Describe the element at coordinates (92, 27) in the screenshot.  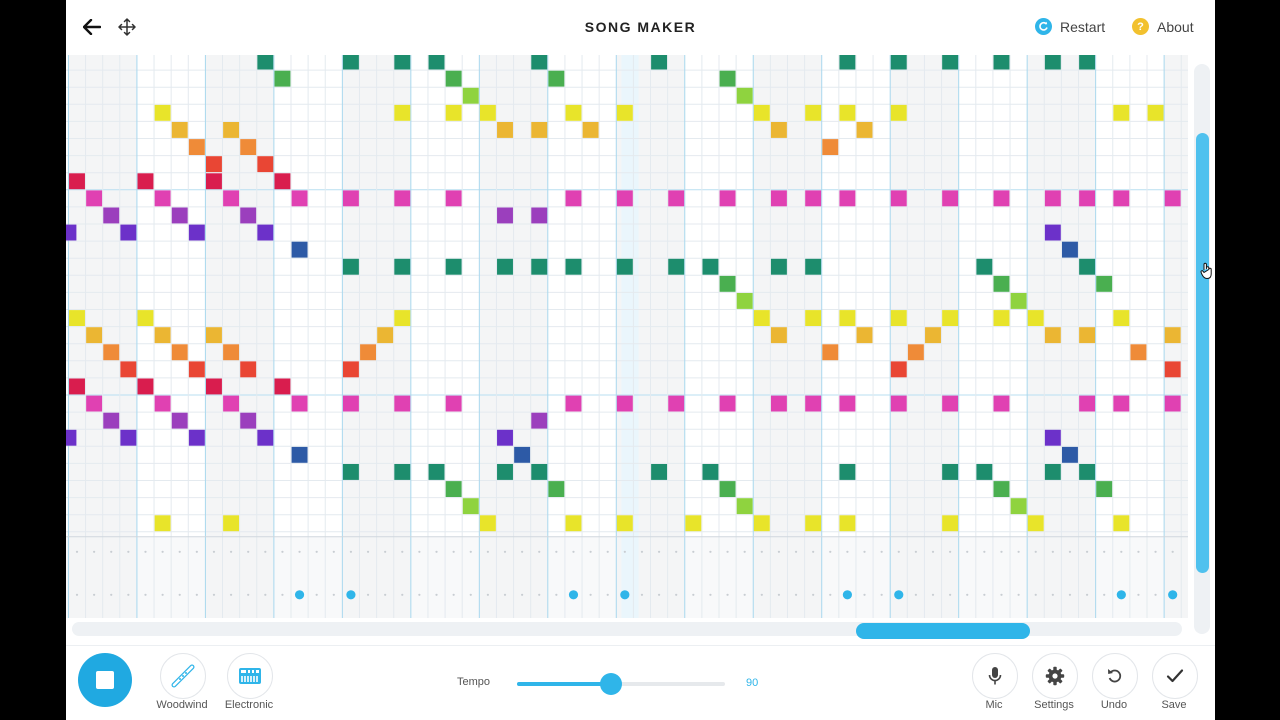
I see `arrow-left-icon` at that location.